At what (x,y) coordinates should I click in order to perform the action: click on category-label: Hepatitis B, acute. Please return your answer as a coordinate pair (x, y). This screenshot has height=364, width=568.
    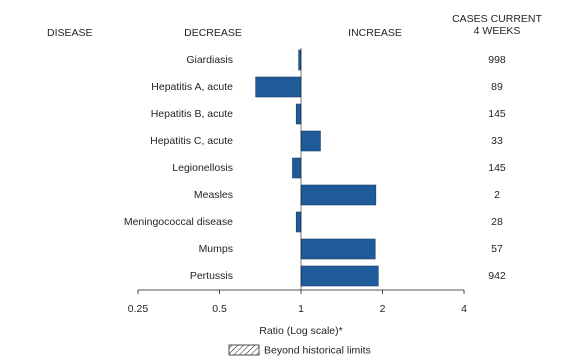
    Looking at the image, I should click on (192, 114).